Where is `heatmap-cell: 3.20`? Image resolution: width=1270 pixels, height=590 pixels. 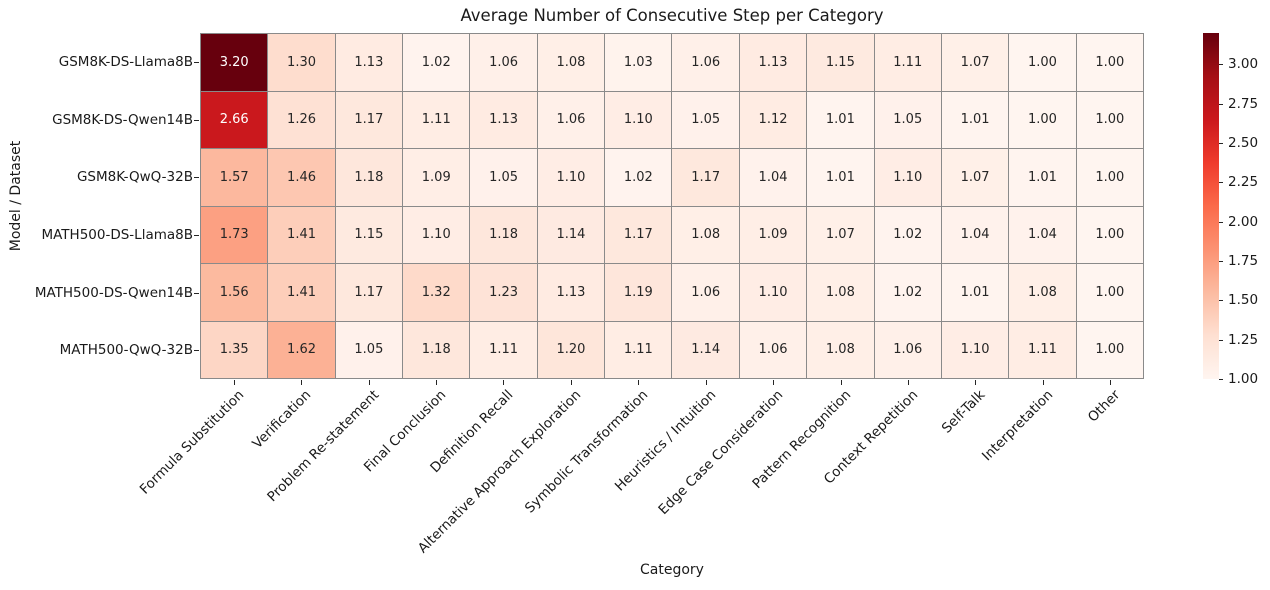 heatmap-cell: 3.20 is located at coordinates (234, 62).